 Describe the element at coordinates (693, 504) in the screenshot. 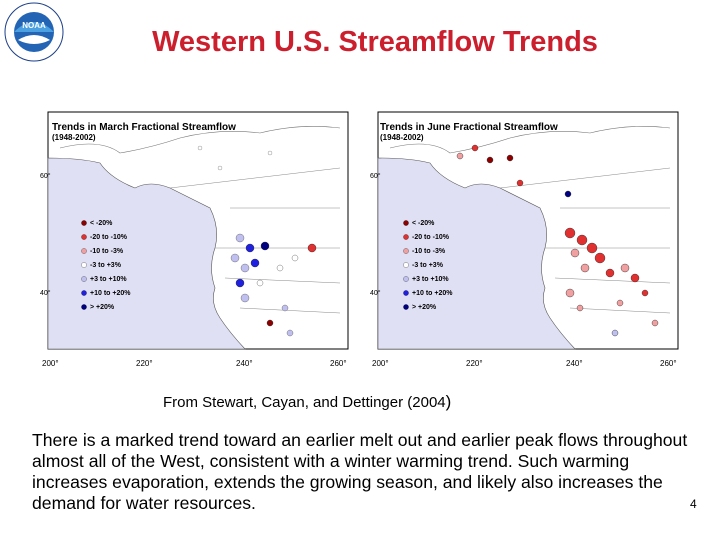

I see `page-number: 4` at that location.